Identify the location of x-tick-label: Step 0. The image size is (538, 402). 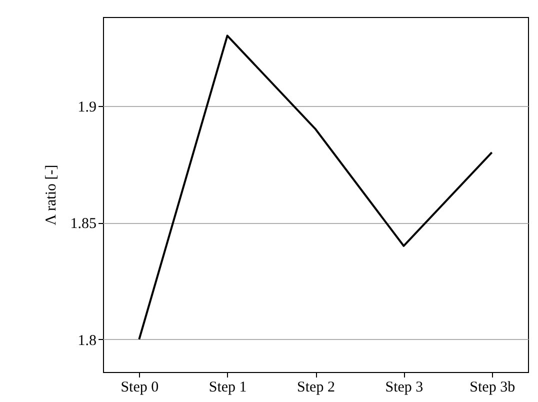
(139, 388).